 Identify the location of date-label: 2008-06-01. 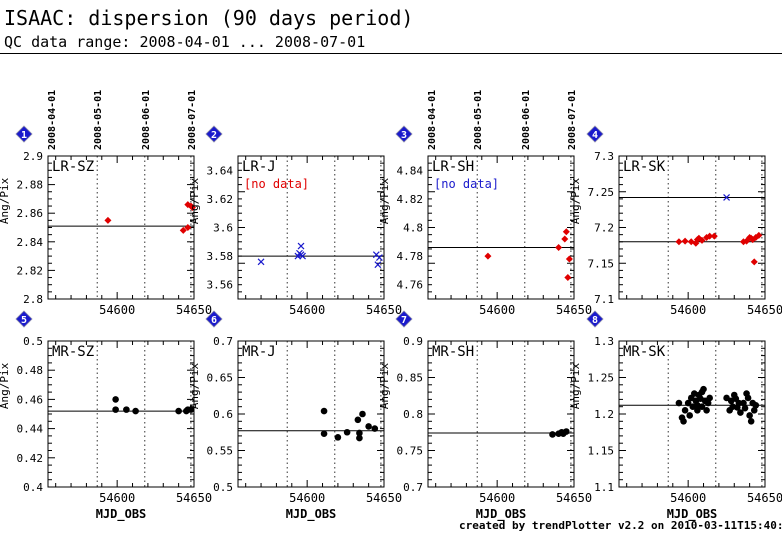
(526, 120).